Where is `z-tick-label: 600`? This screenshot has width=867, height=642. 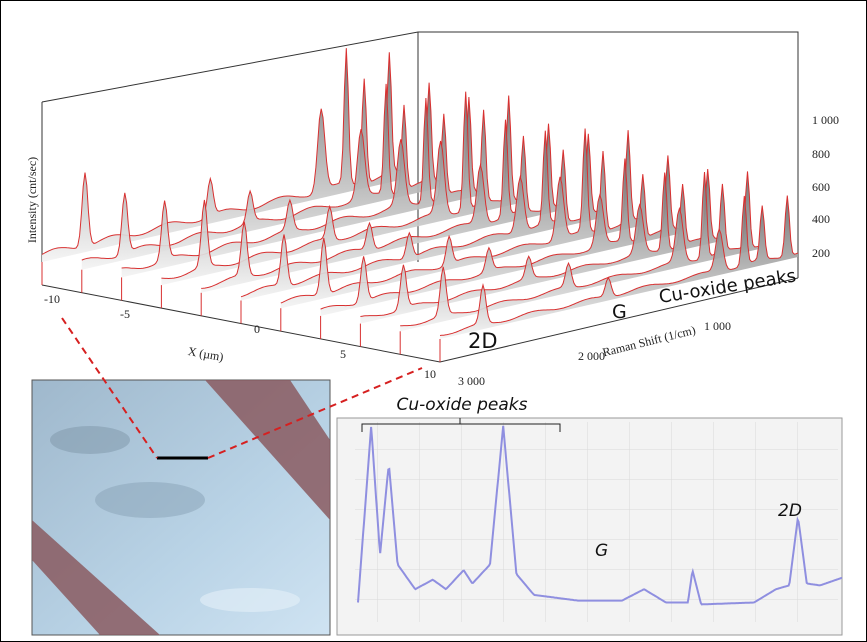
z-tick-label: 600 is located at coordinates (821, 187).